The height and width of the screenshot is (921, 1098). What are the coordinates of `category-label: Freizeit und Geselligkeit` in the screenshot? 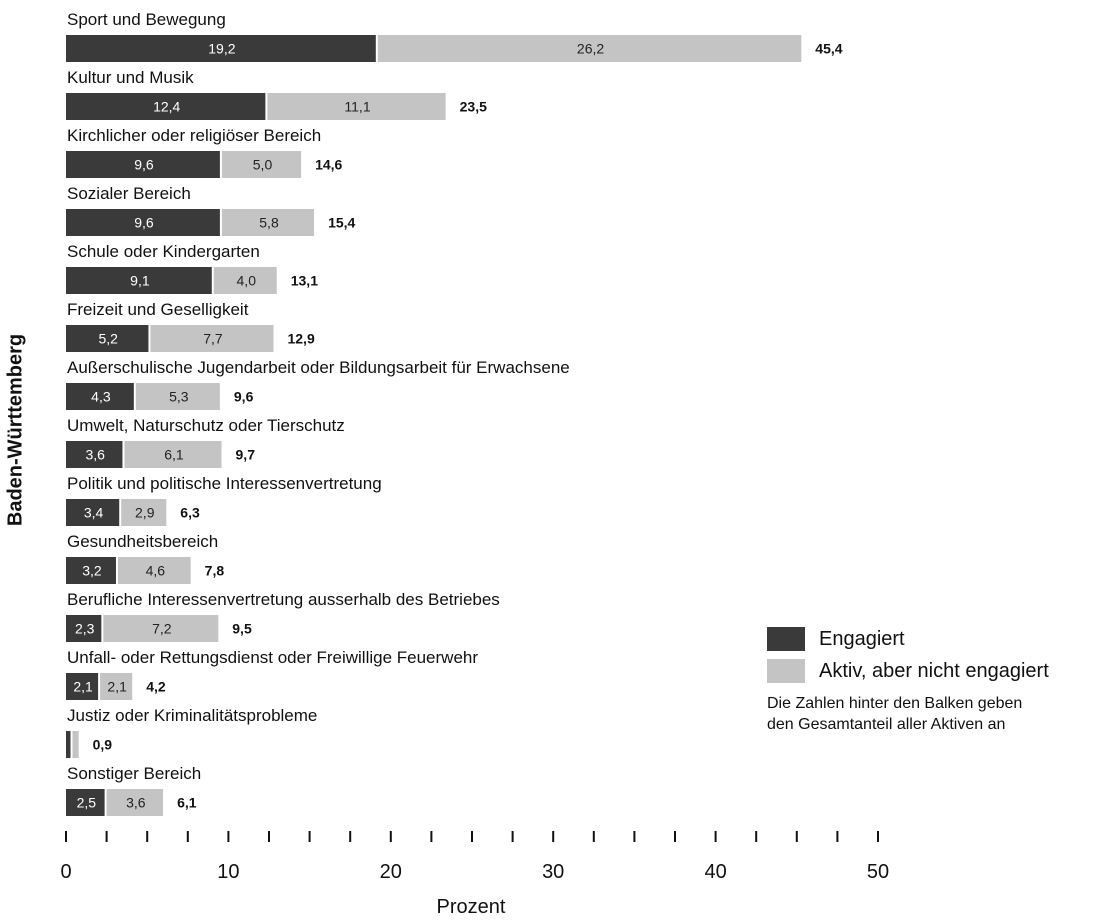 It's located at (158, 309).